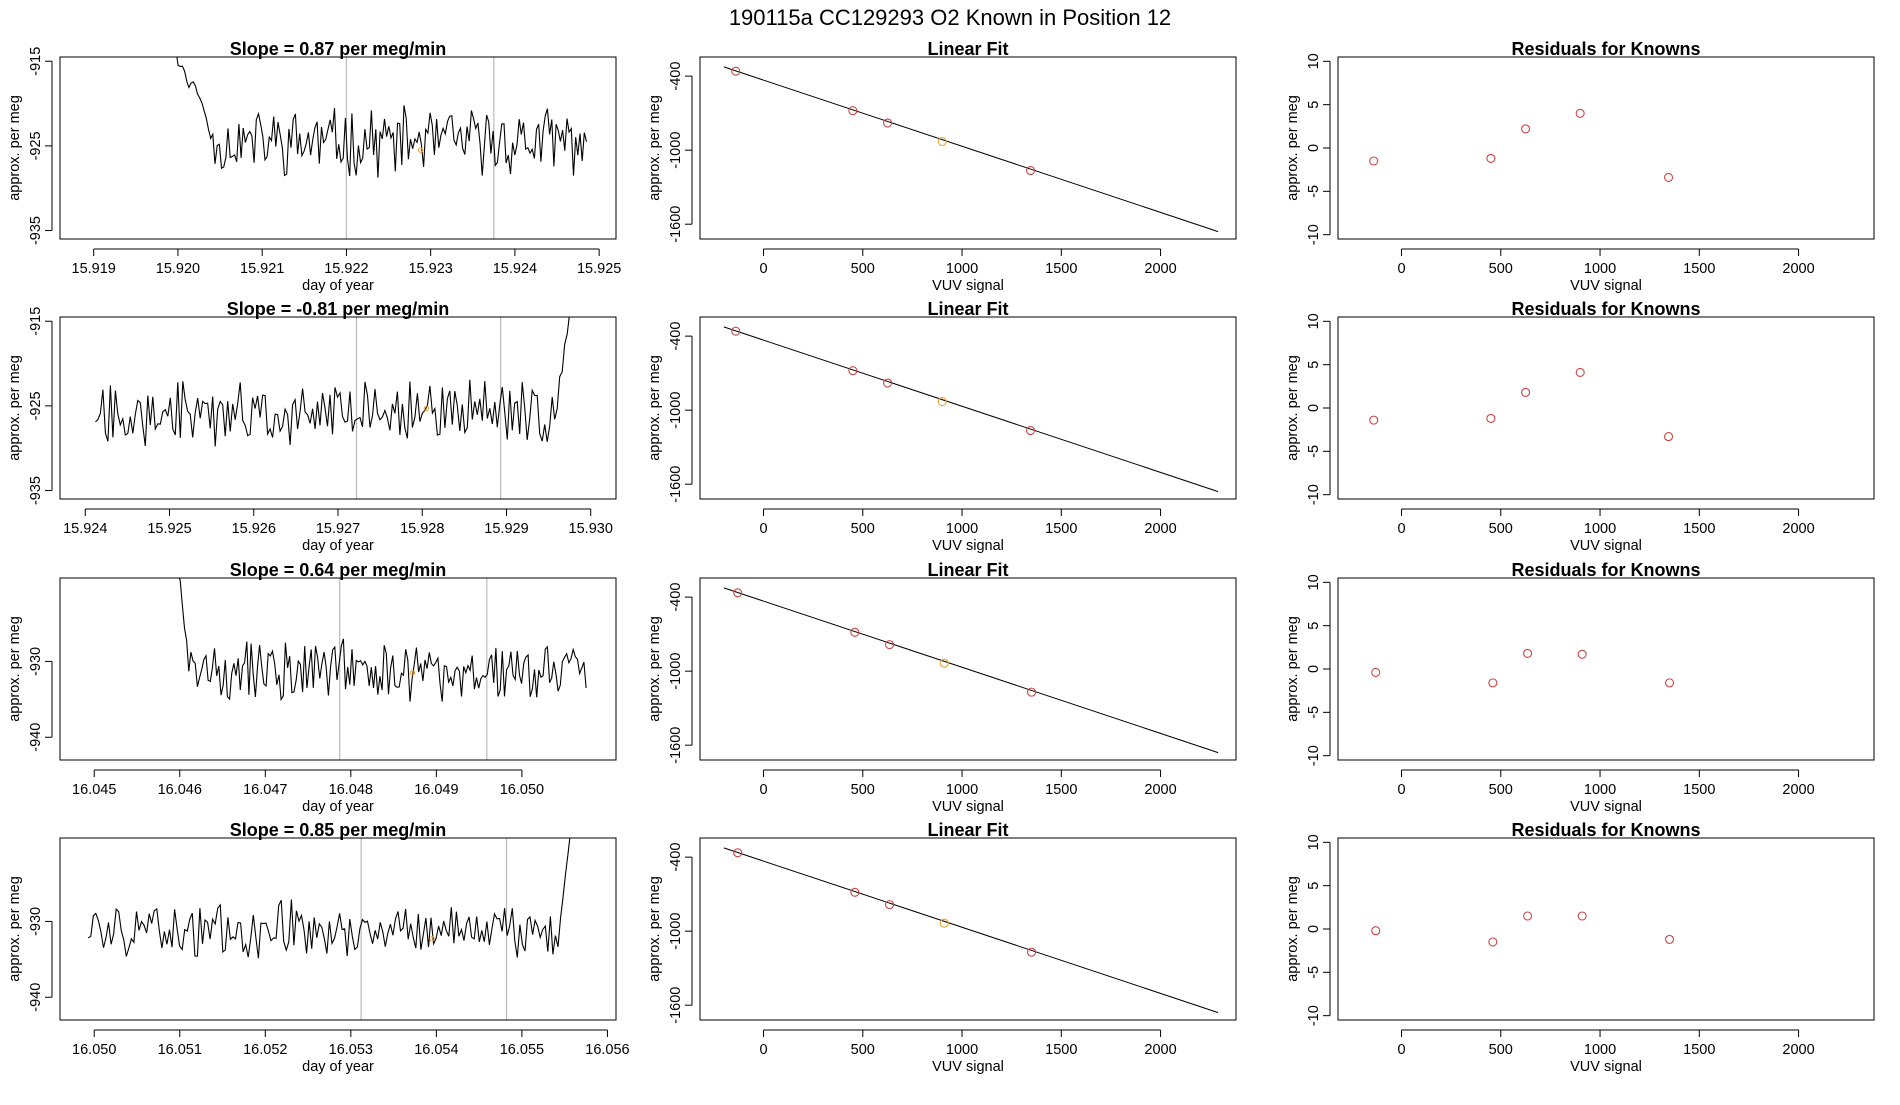  Describe the element at coordinates (36, 61) in the screenshot. I see `y-tick-label: -915` at that location.